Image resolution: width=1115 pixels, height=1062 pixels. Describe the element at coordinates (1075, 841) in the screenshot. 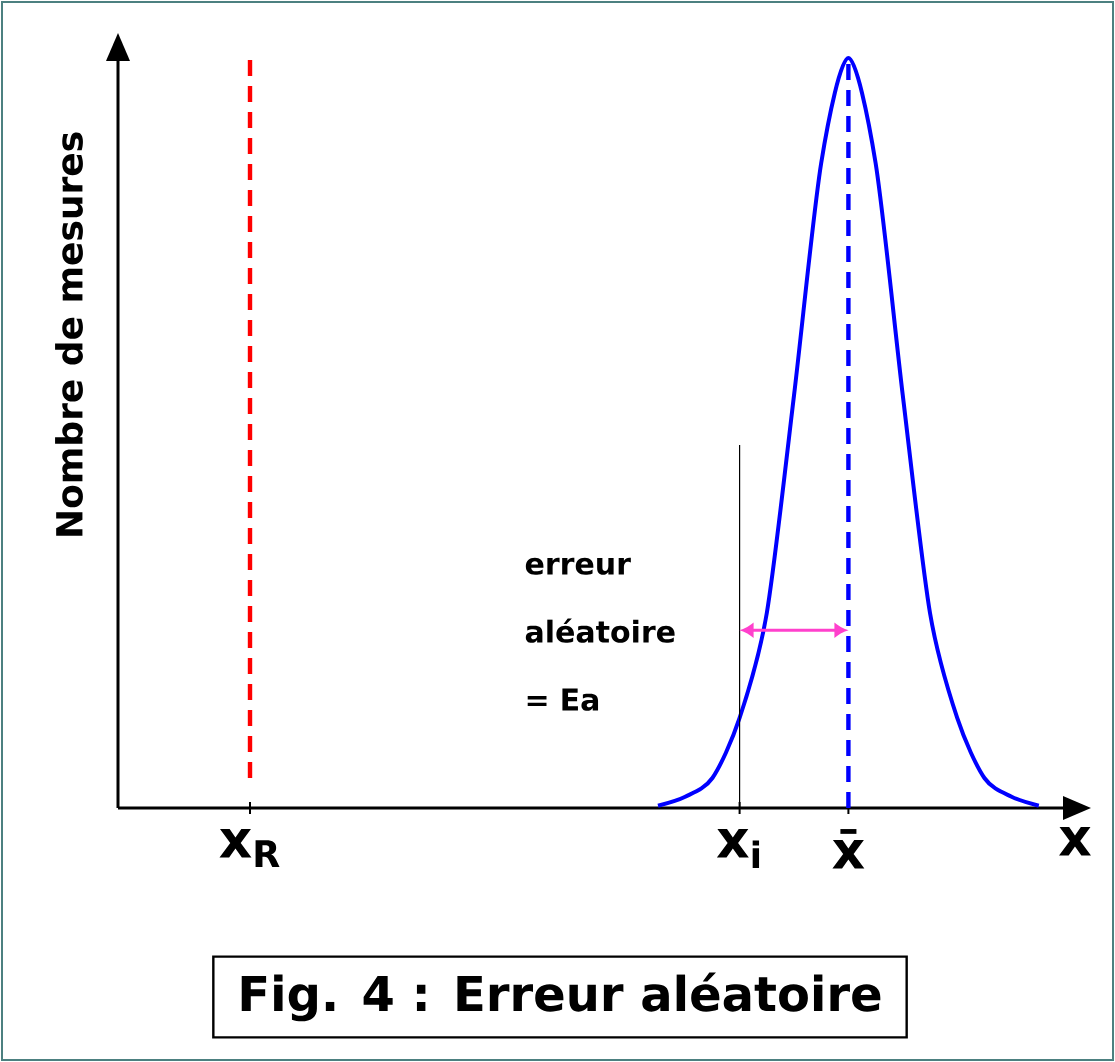

I see `x-axis-title: x` at that location.